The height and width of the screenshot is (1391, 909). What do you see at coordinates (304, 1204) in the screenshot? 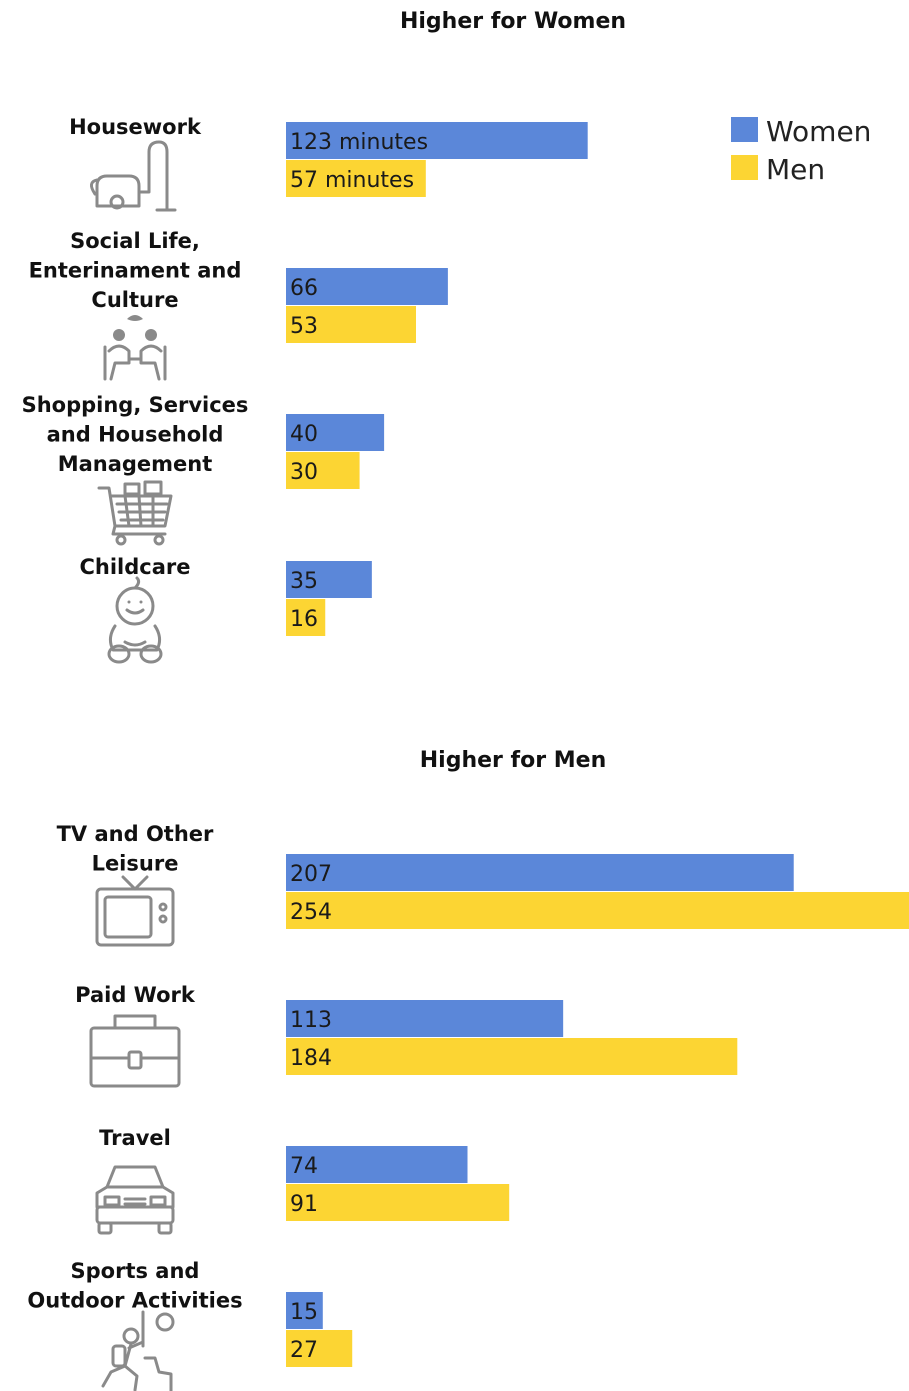
I see `bar-value-men: 91` at bounding box center [304, 1204].